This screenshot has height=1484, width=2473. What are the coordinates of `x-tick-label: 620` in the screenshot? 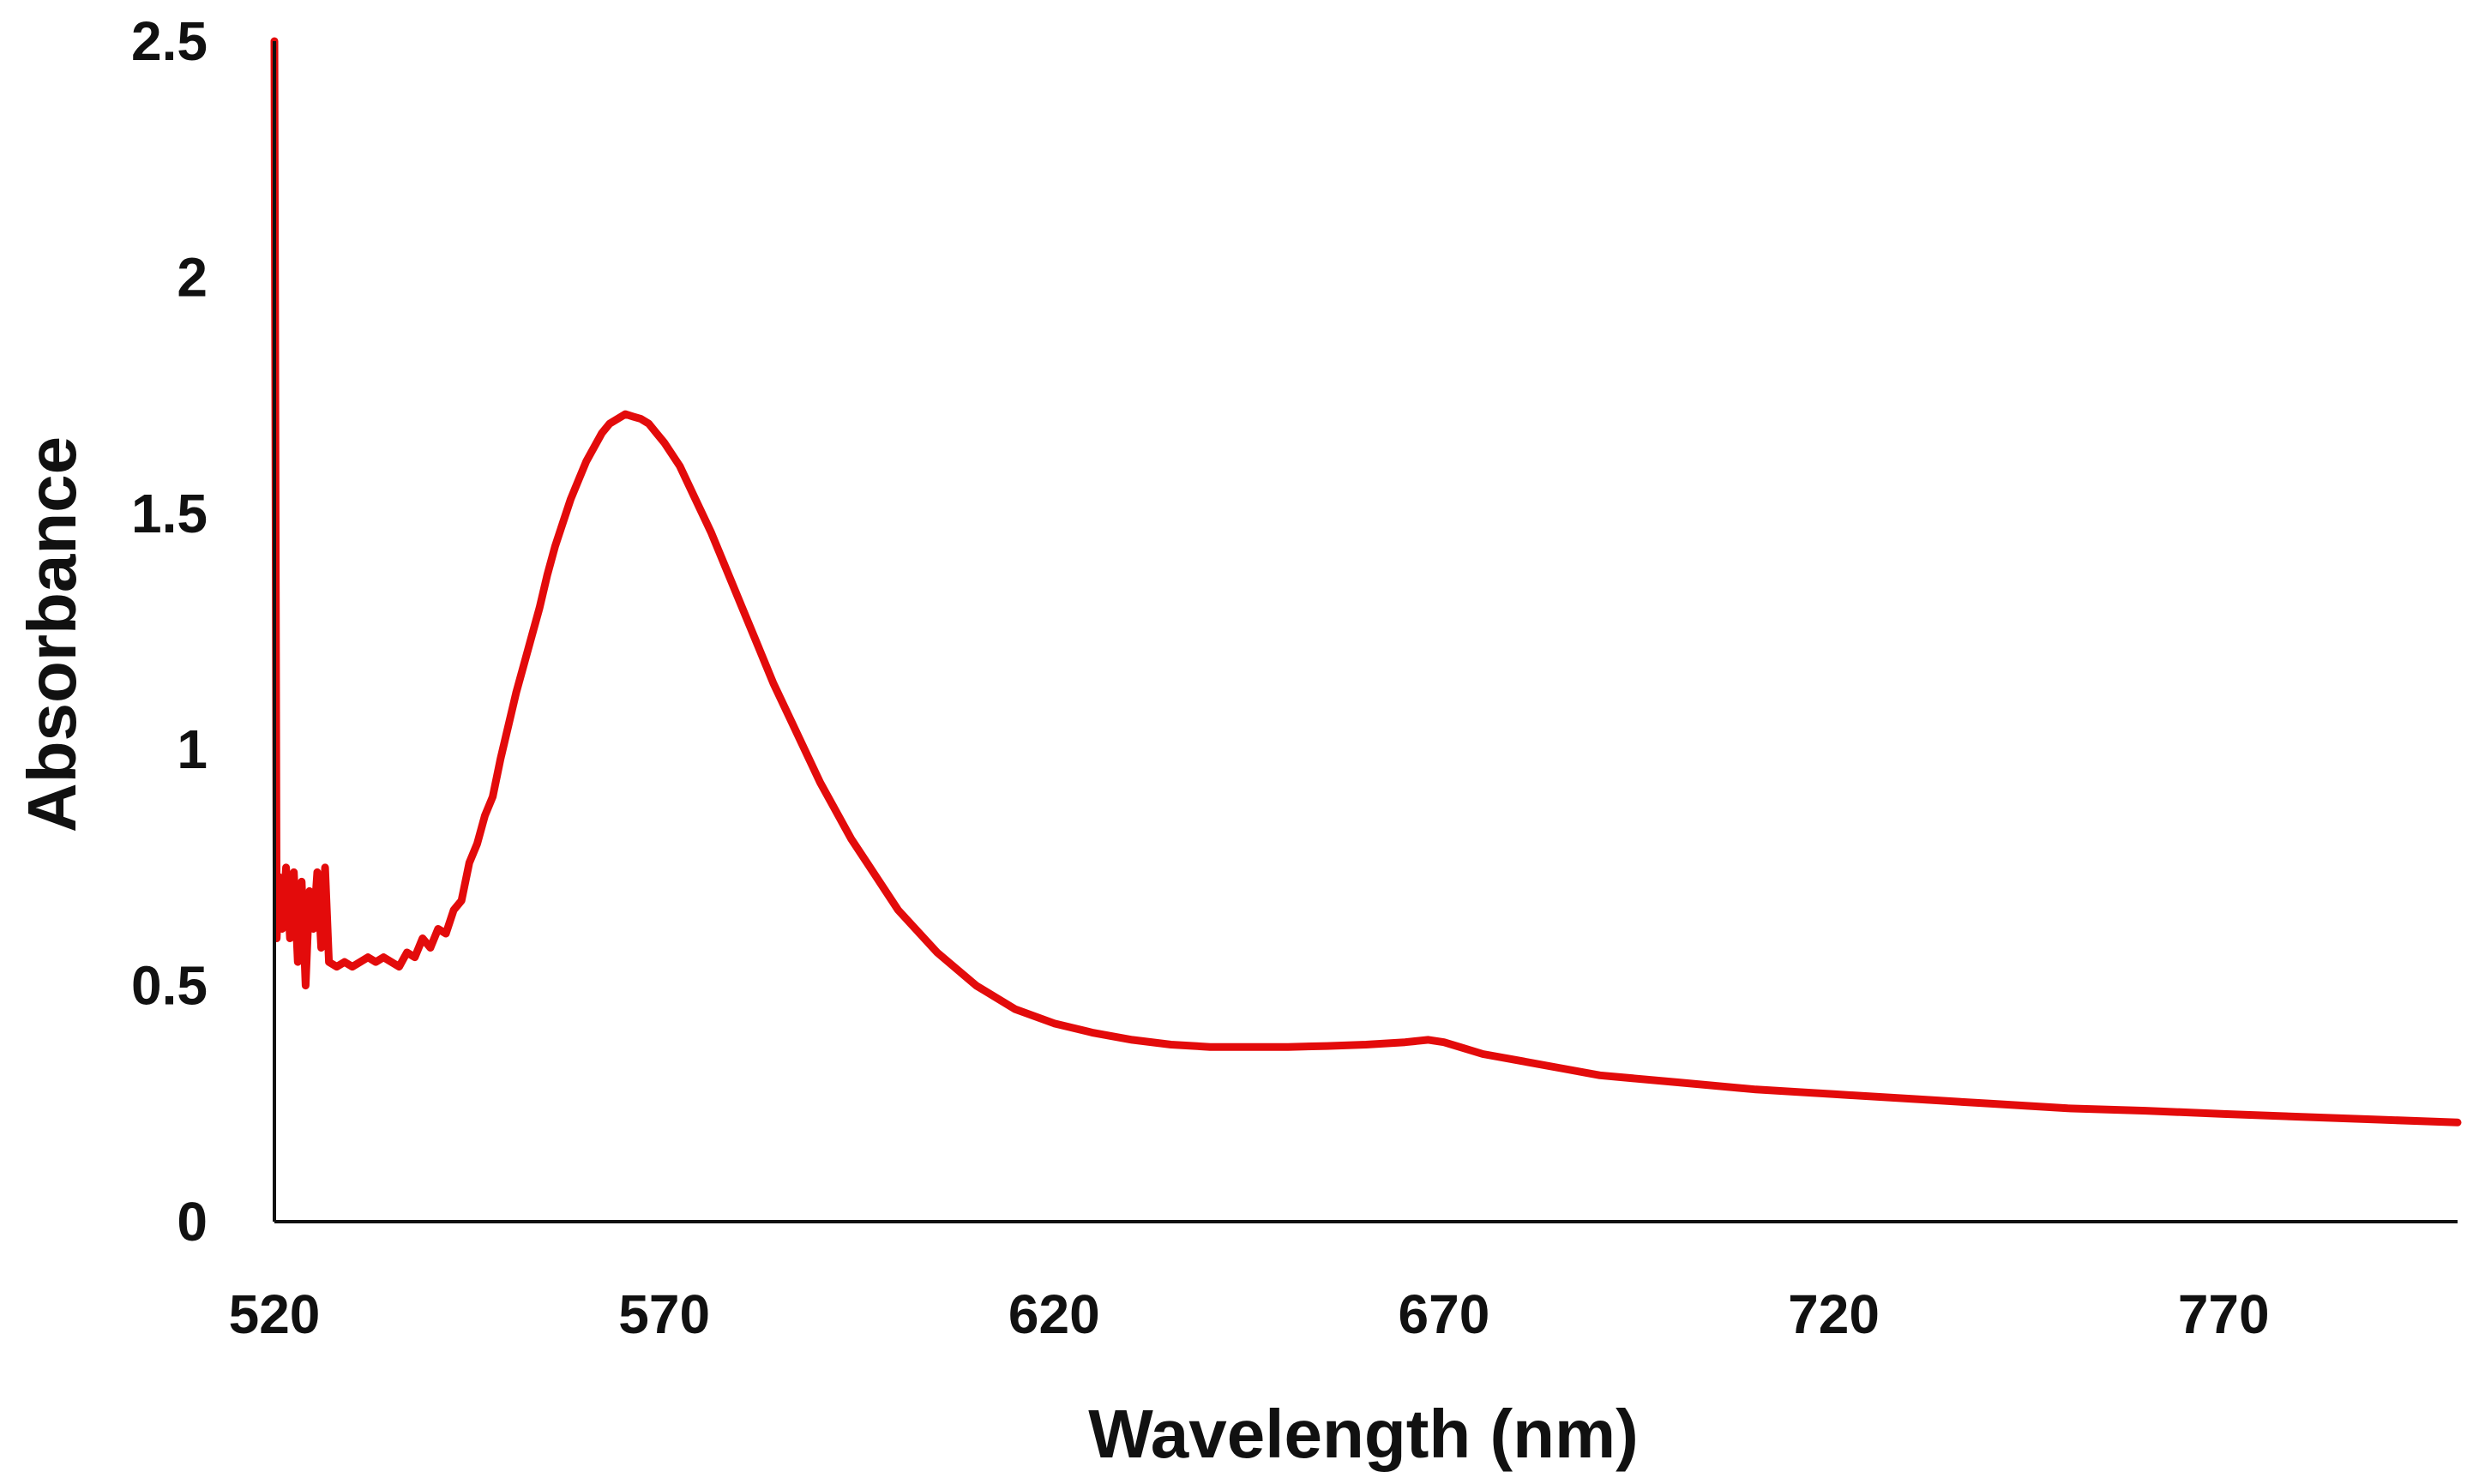 It's located at (1054, 1314).